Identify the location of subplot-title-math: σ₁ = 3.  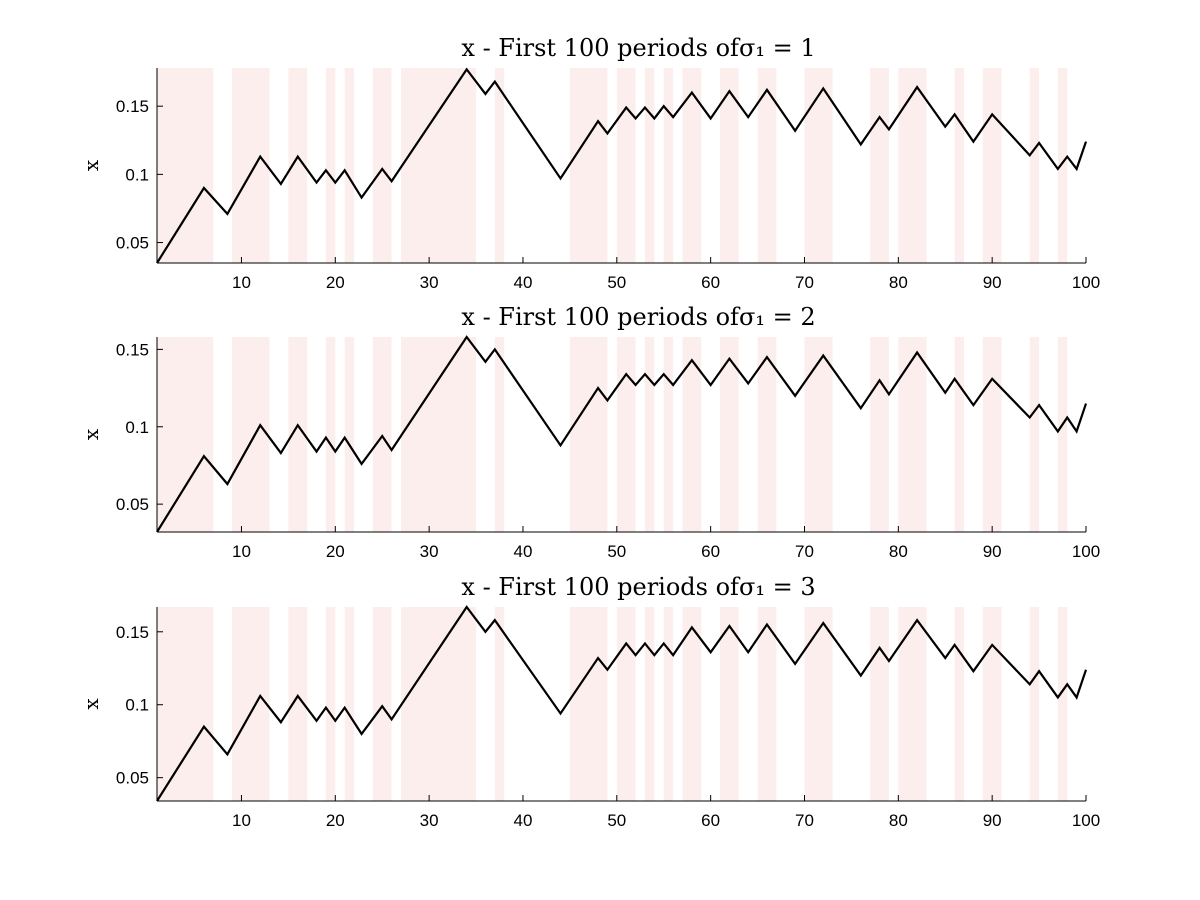
(777, 587).